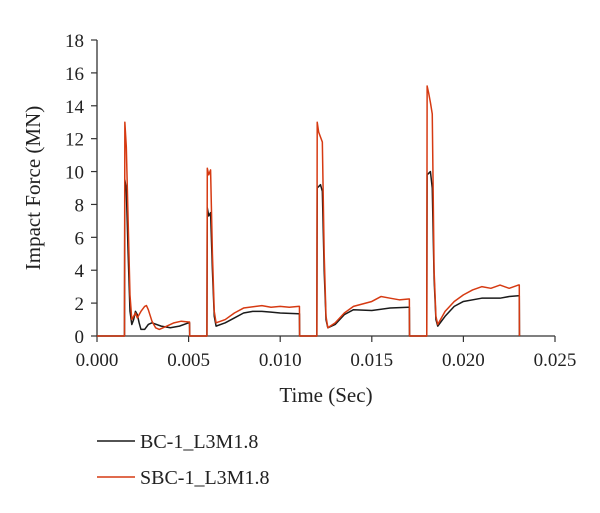  I want to click on x-tick-label: 0.020, so click(463, 360).